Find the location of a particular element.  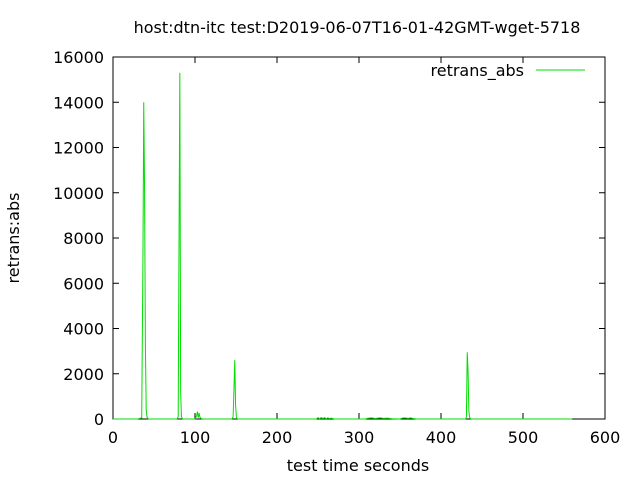

y-tick-label: 4000 is located at coordinates (83, 329).